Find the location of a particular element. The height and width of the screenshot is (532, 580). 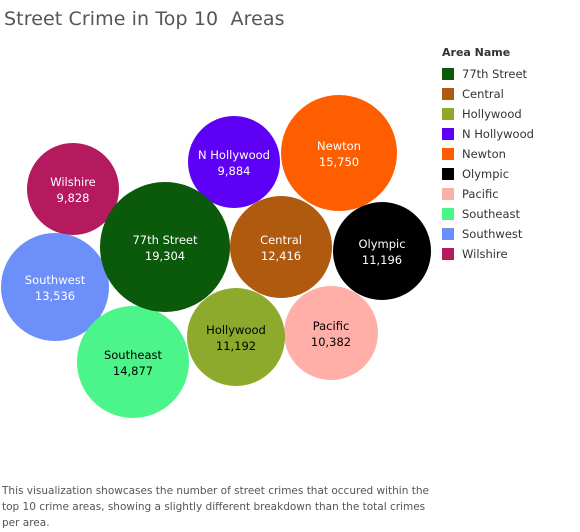

bubble-label-southeast: Southeast is located at coordinates (133, 355).